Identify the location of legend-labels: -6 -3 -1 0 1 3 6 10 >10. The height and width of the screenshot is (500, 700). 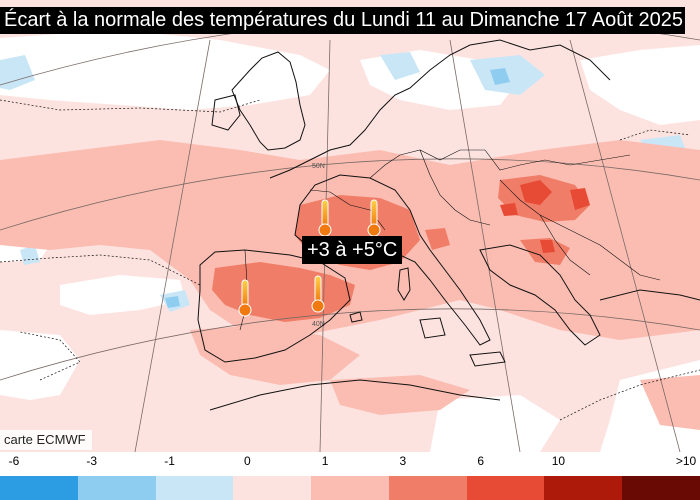
(350, 464).